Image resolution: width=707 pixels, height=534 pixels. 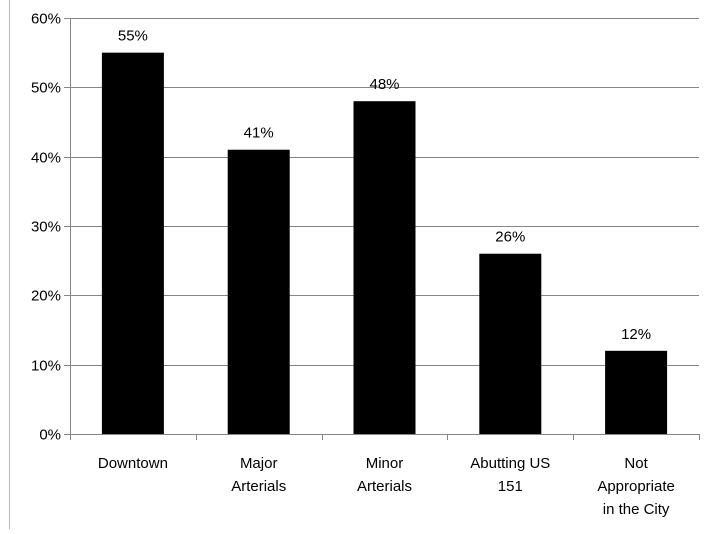 What do you see at coordinates (510, 237) in the screenshot?
I see `data-label: 26%` at bounding box center [510, 237].